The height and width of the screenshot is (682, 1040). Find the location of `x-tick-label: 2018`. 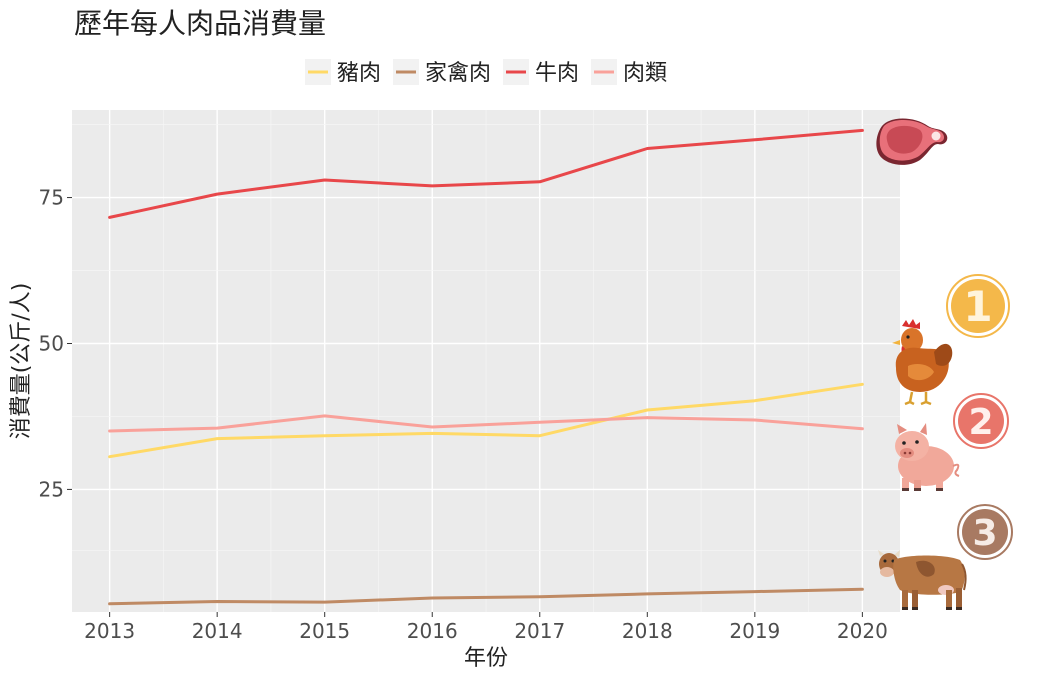

x-tick-label: 2018 is located at coordinates (647, 631).